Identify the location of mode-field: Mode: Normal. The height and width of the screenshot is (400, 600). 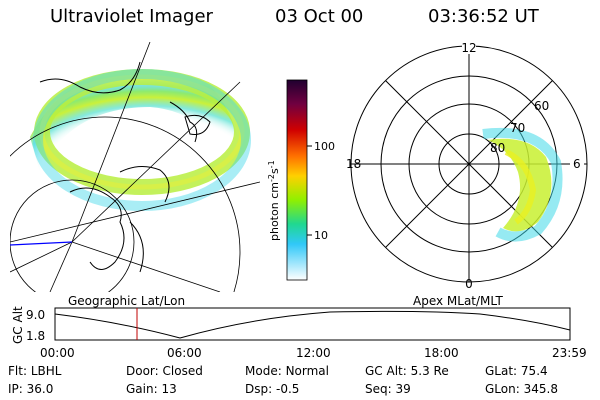
(287, 371).